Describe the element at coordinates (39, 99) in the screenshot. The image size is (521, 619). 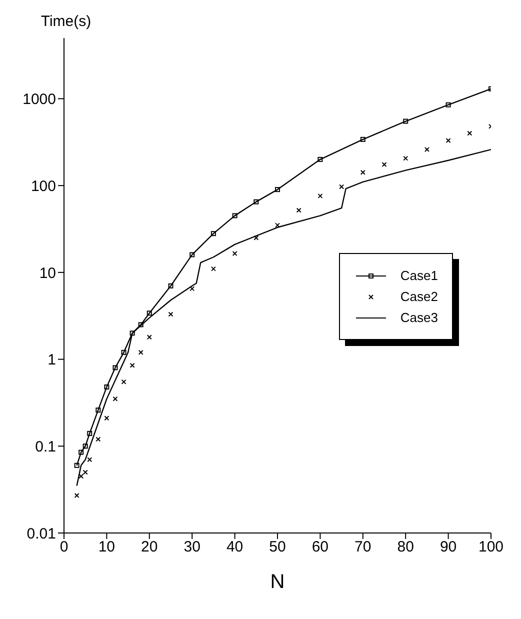
I see `y-tick-label: 1000` at that location.